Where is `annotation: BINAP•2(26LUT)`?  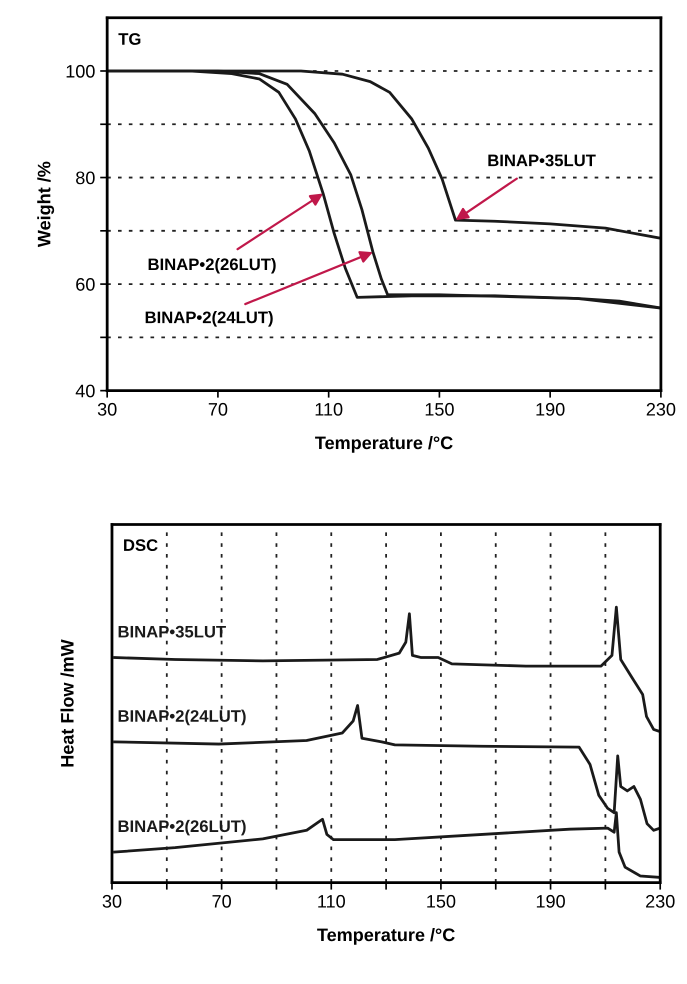 annotation: BINAP•2(26LUT) is located at coordinates (212, 266).